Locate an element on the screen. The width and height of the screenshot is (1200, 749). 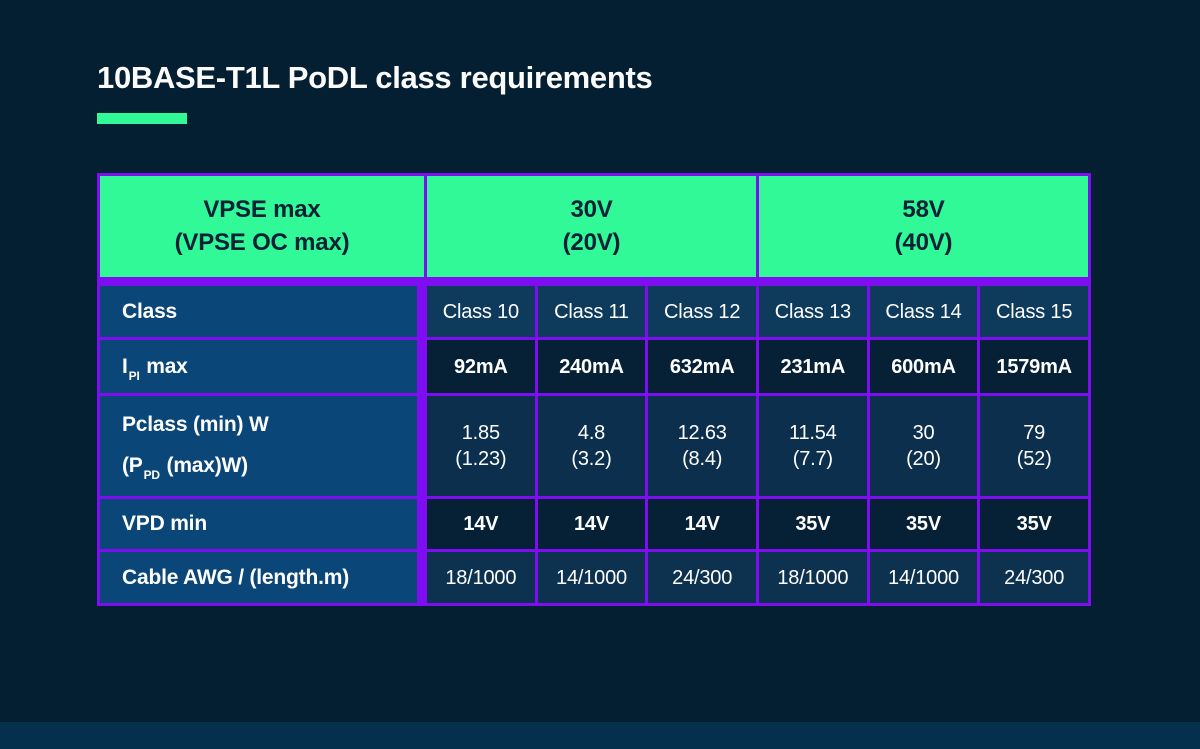
column-header-vpse: VPSE max (VPSE OC max) is located at coordinates (262, 226).